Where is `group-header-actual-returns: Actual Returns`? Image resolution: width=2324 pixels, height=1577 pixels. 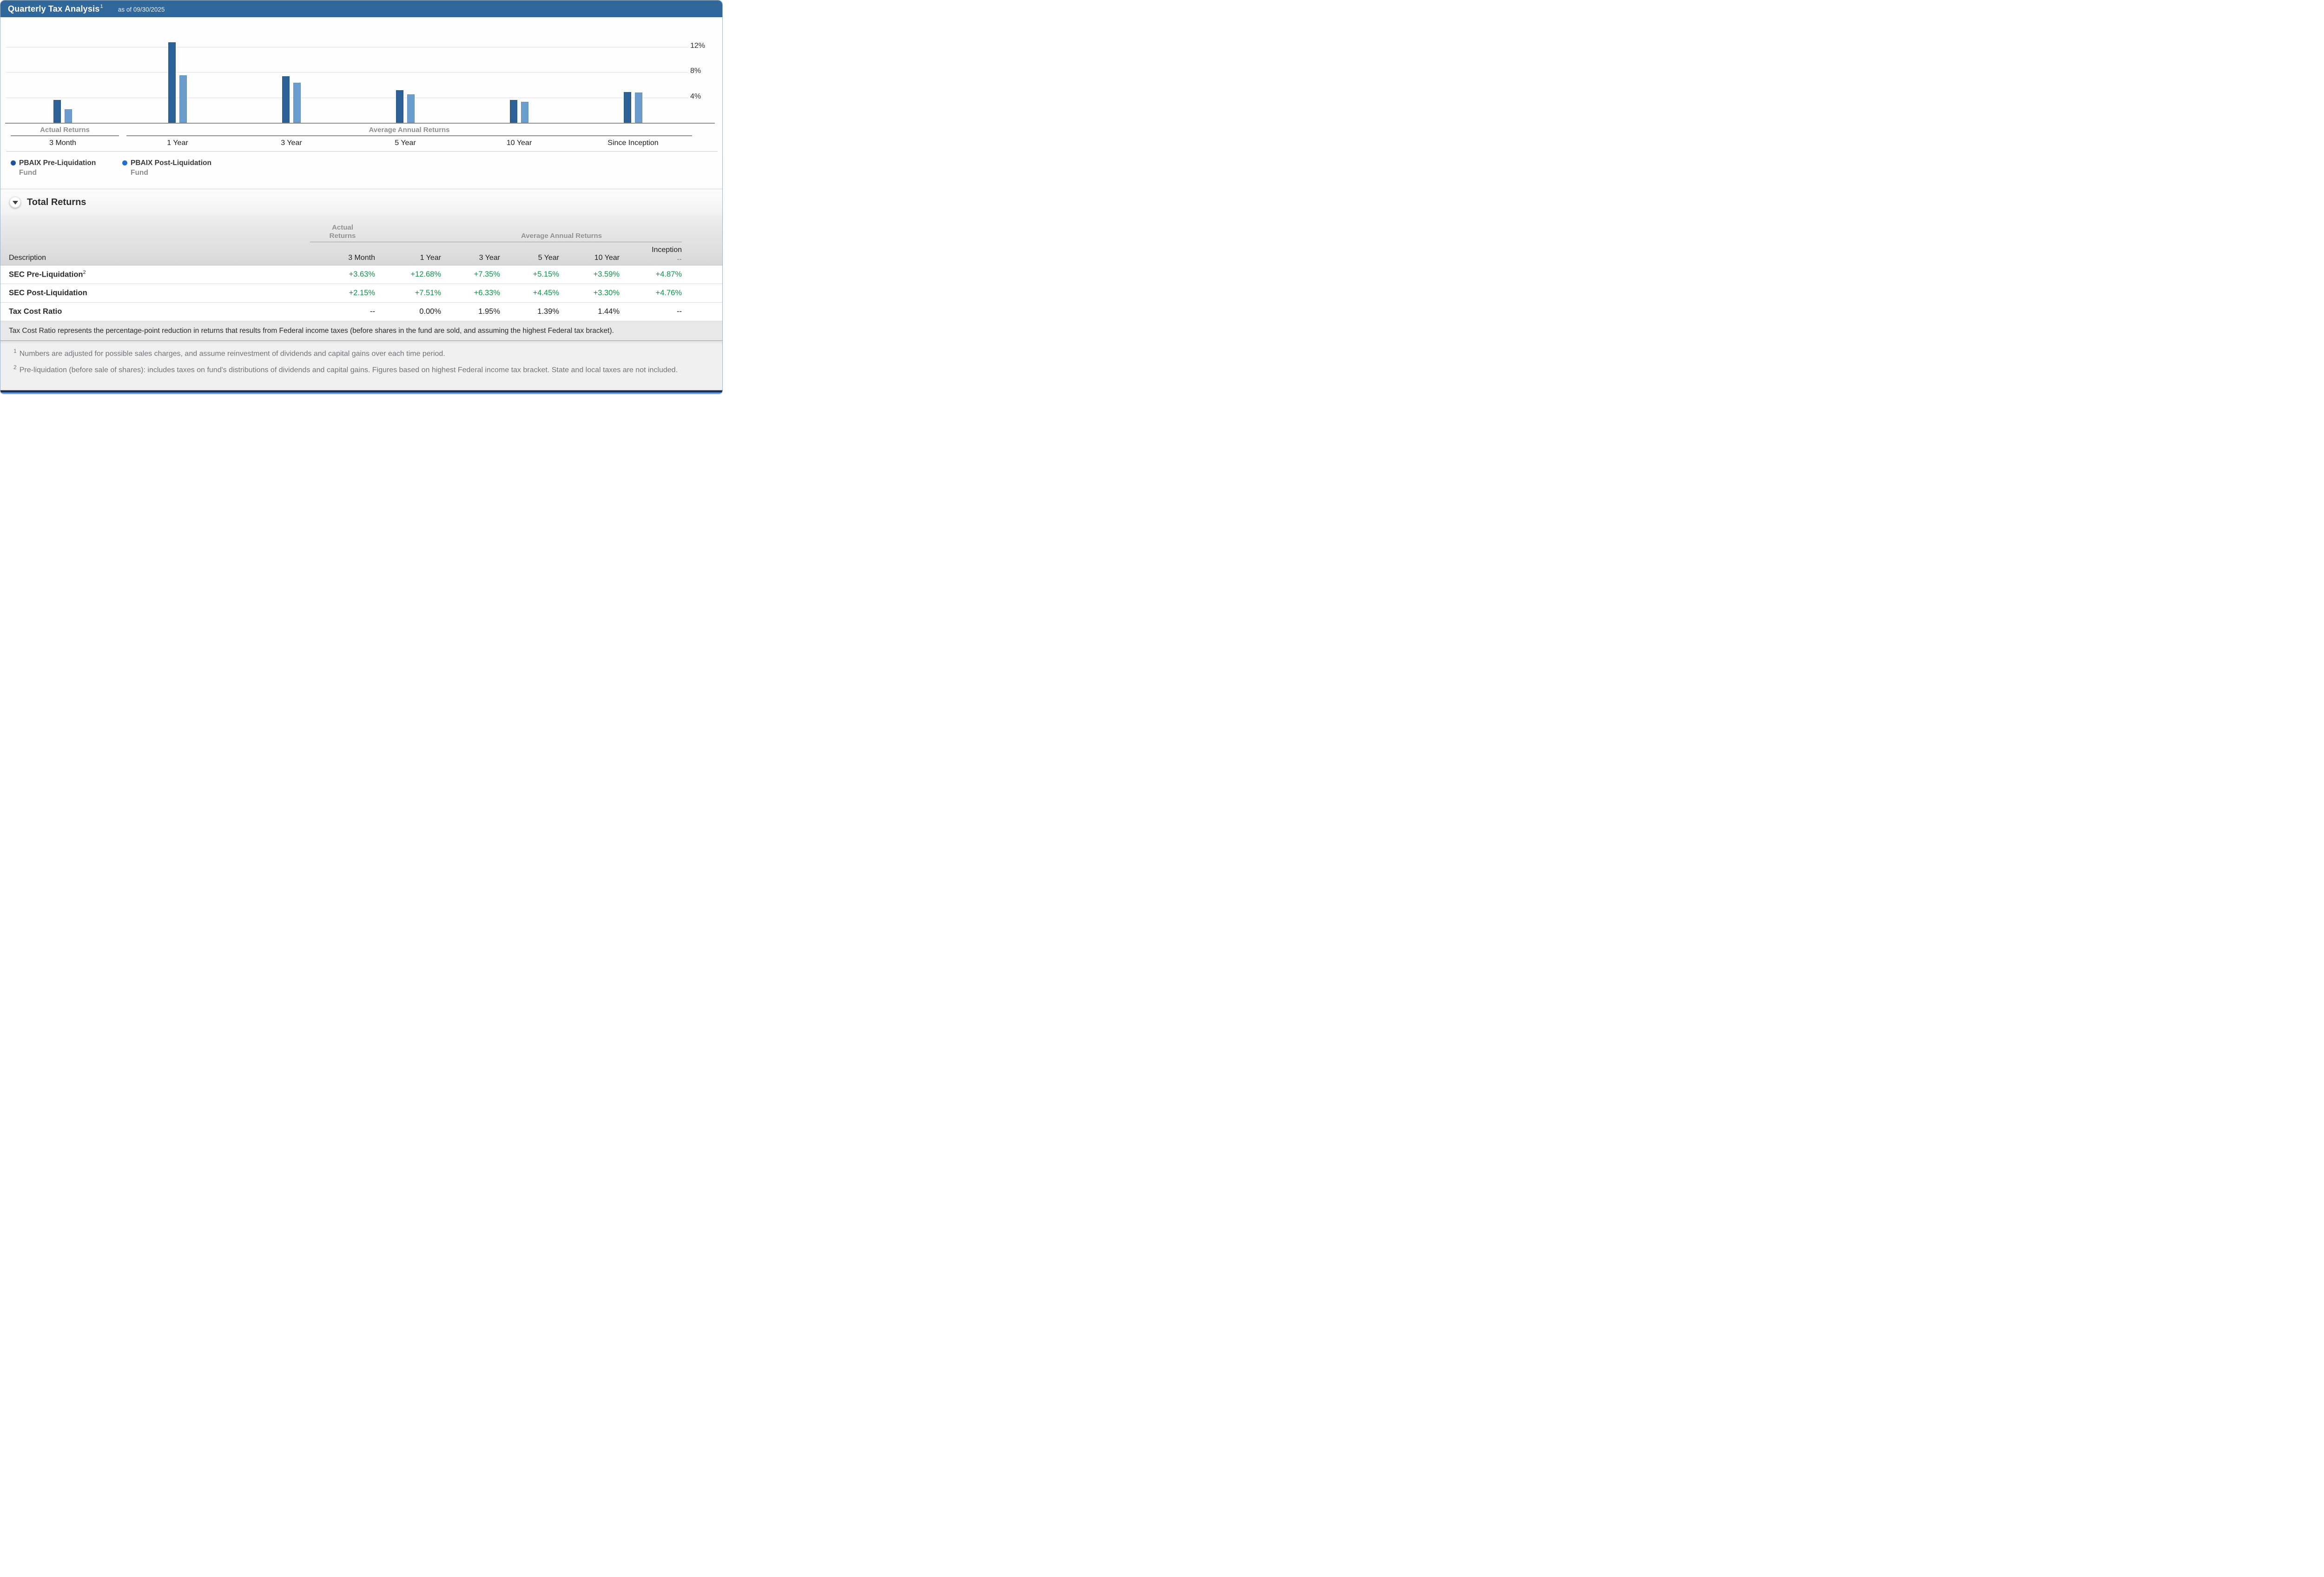 group-header-actual-returns: Actual Returns is located at coordinates (342, 228).